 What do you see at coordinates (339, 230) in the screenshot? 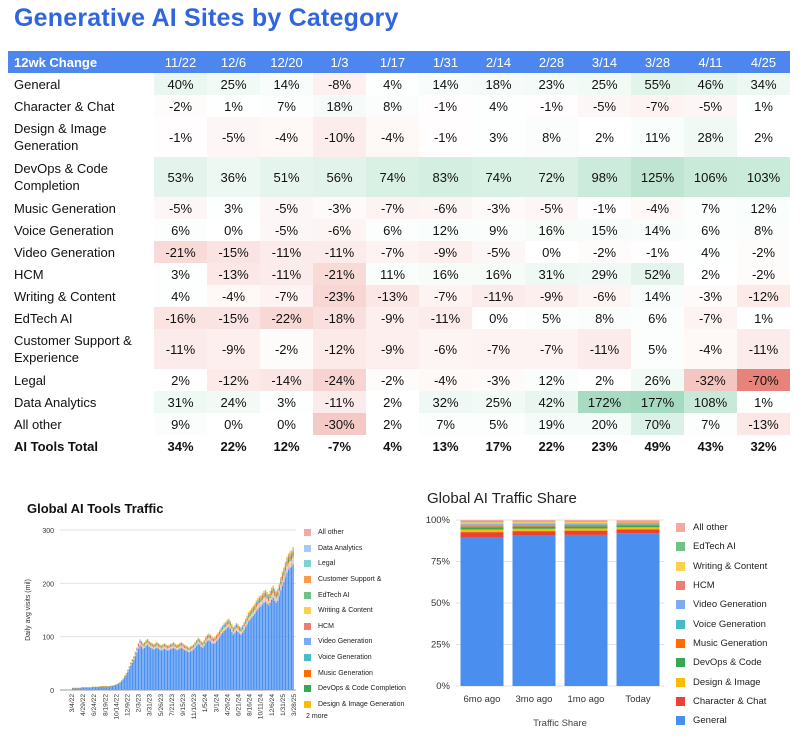
I see `change-cell: -6%` at bounding box center [339, 230].